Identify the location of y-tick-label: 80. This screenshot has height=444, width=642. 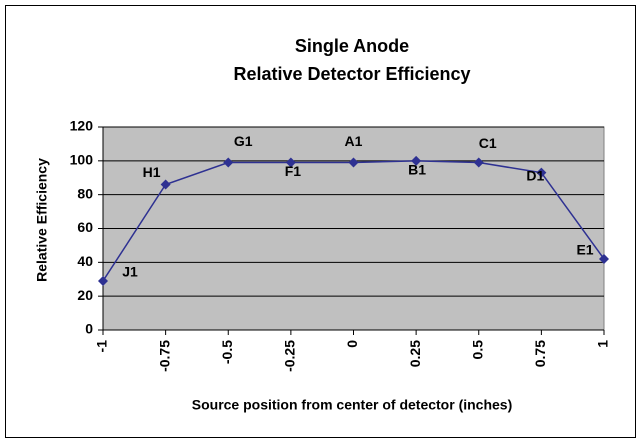
(85, 193).